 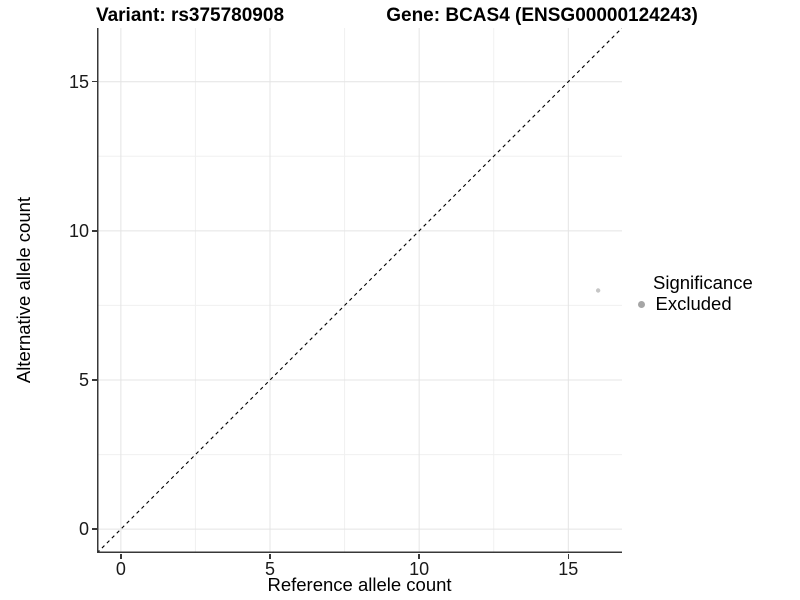 I want to click on y-tick-label-10: 10, so click(x=78, y=230).